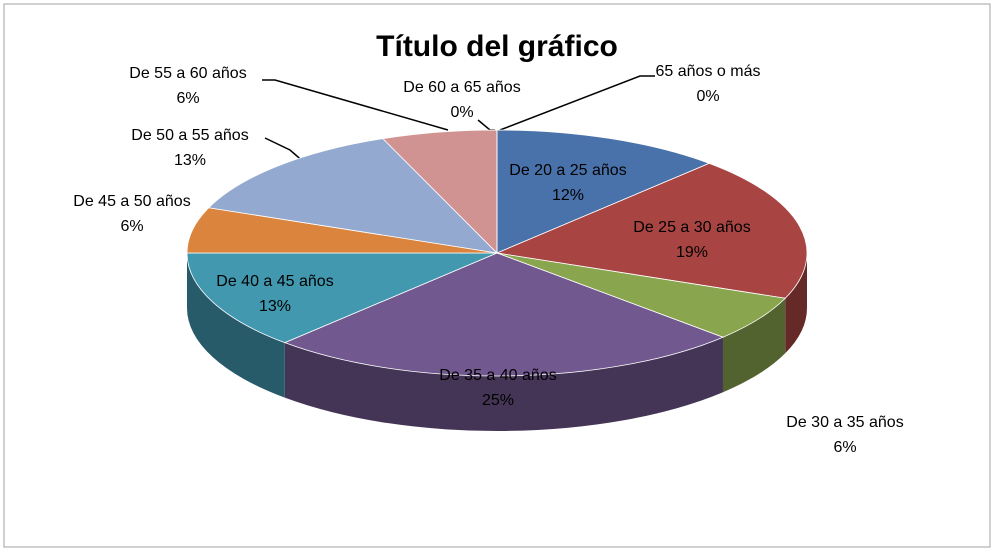  I want to click on data-label-name: De 20 a 25 años, so click(567, 170).